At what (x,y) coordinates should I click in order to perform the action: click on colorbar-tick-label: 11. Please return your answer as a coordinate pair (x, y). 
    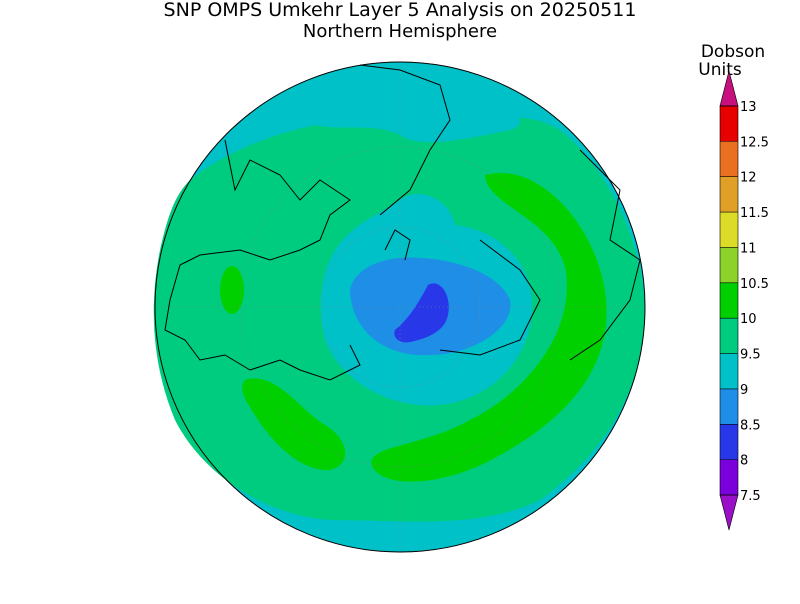
    Looking at the image, I should click on (748, 248).